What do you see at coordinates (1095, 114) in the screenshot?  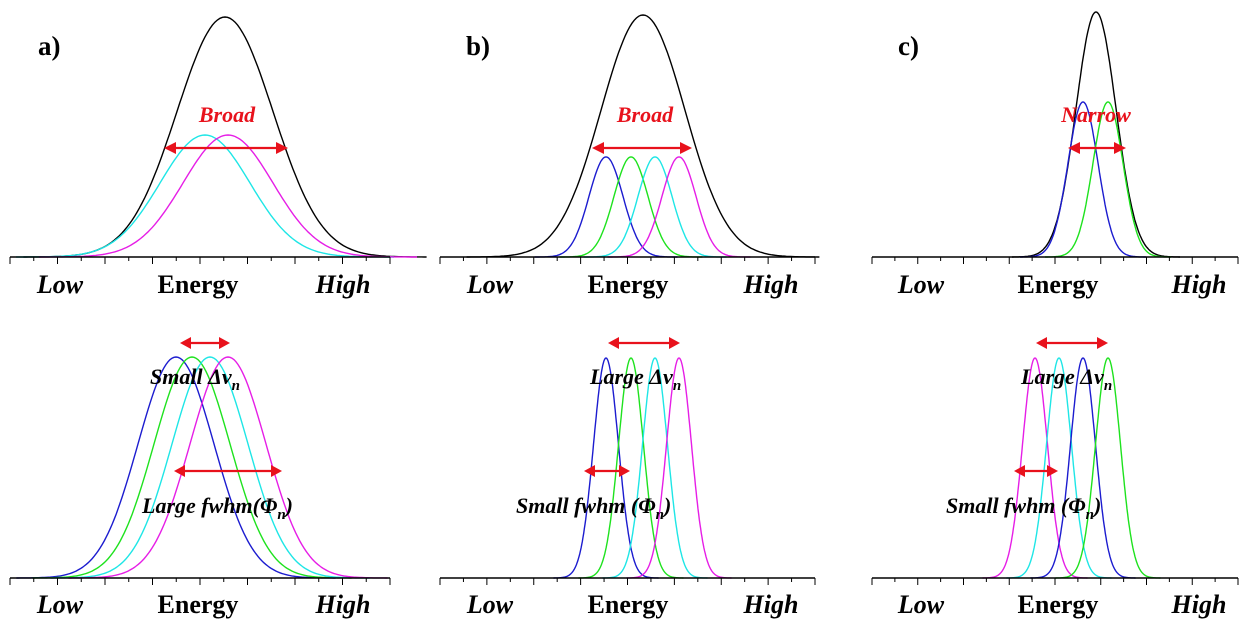 I see `narrow-label: Narrow` at bounding box center [1095, 114].